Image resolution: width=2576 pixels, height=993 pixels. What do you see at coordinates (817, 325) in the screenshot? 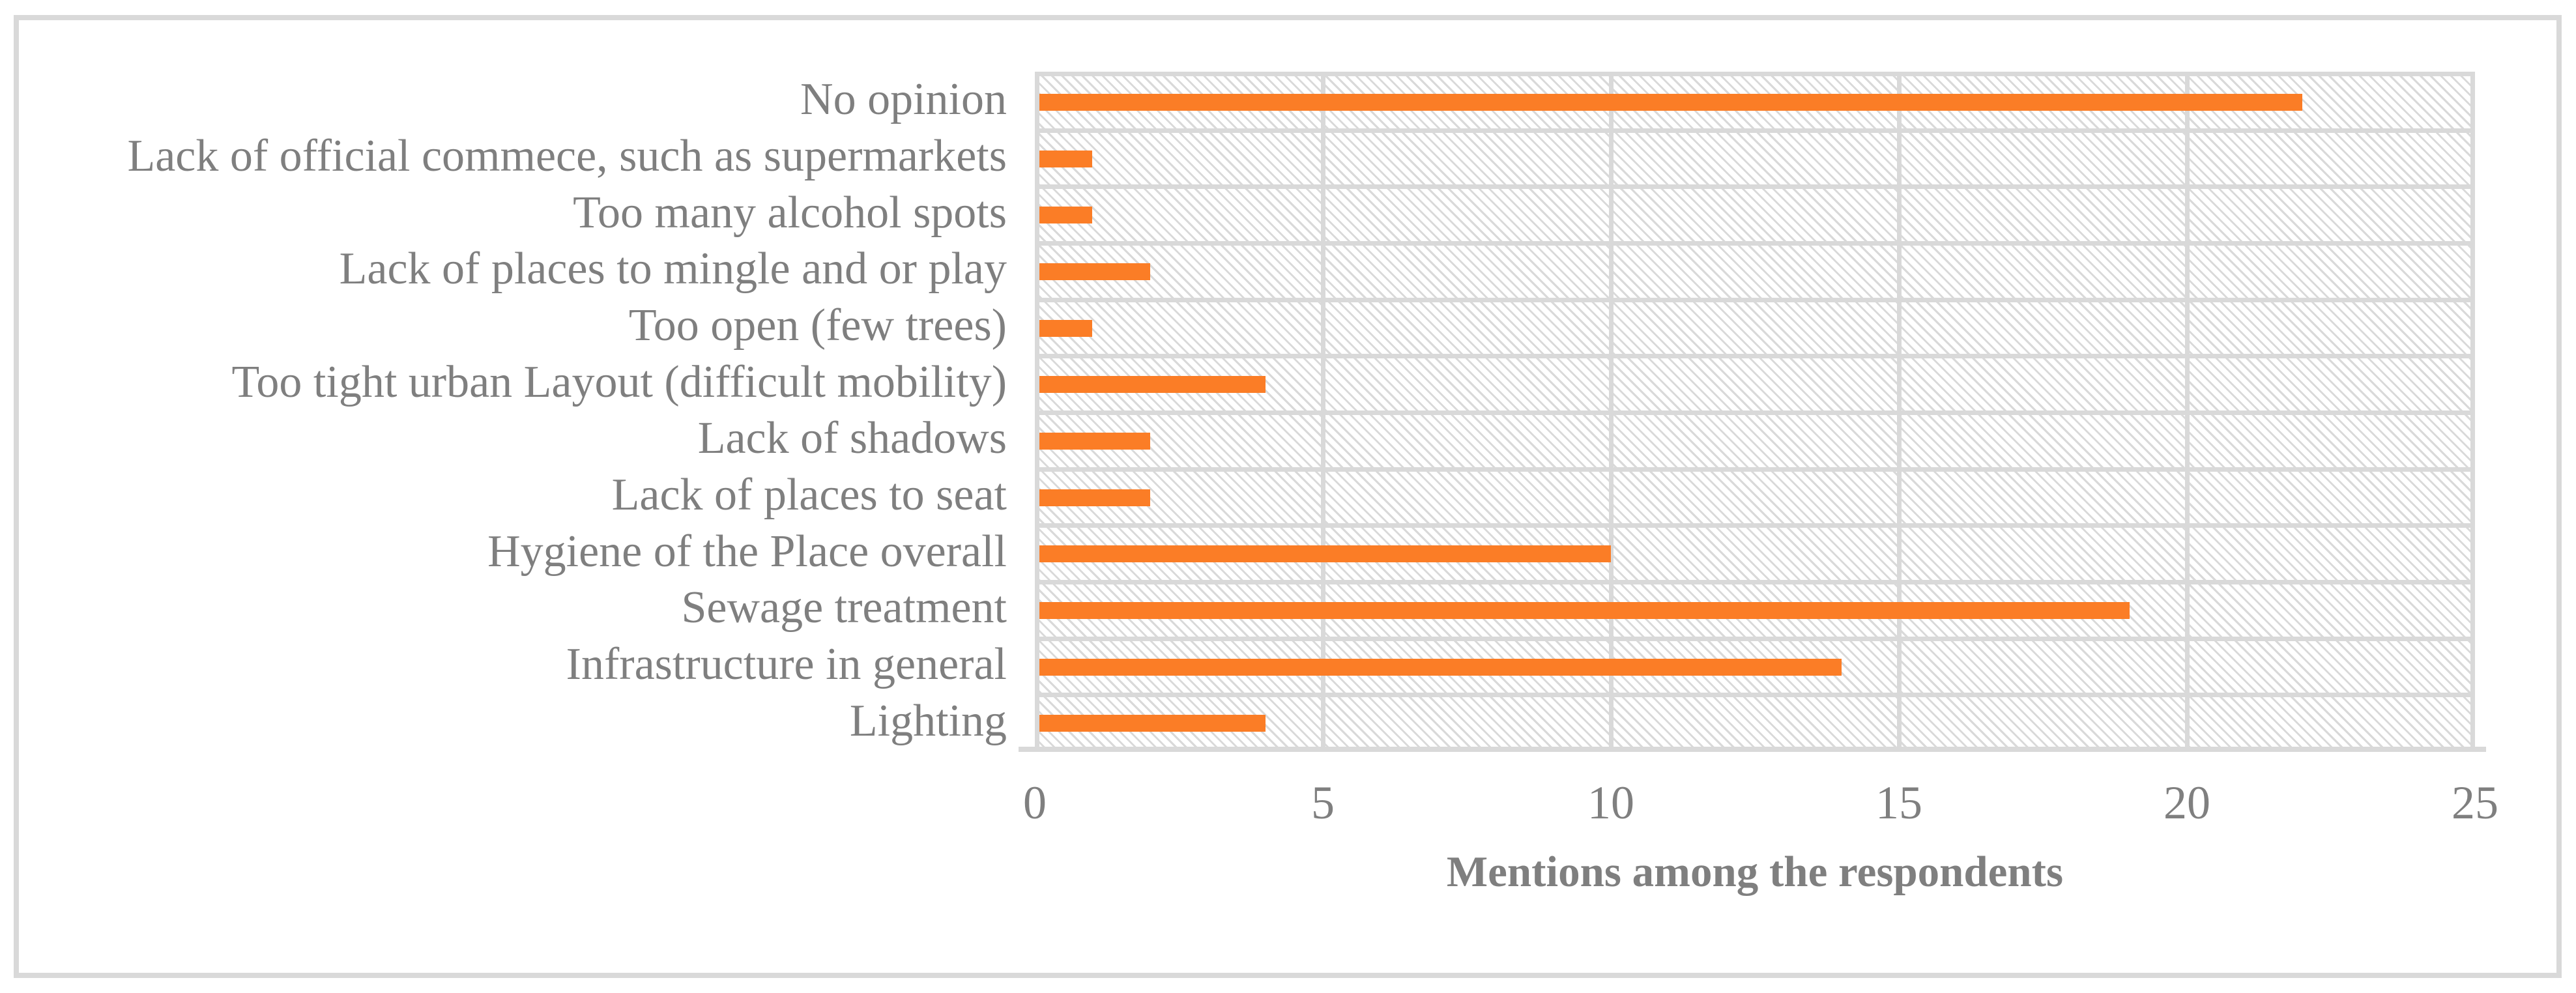
I see `category-label: Too open (few trees)` at bounding box center [817, 325].